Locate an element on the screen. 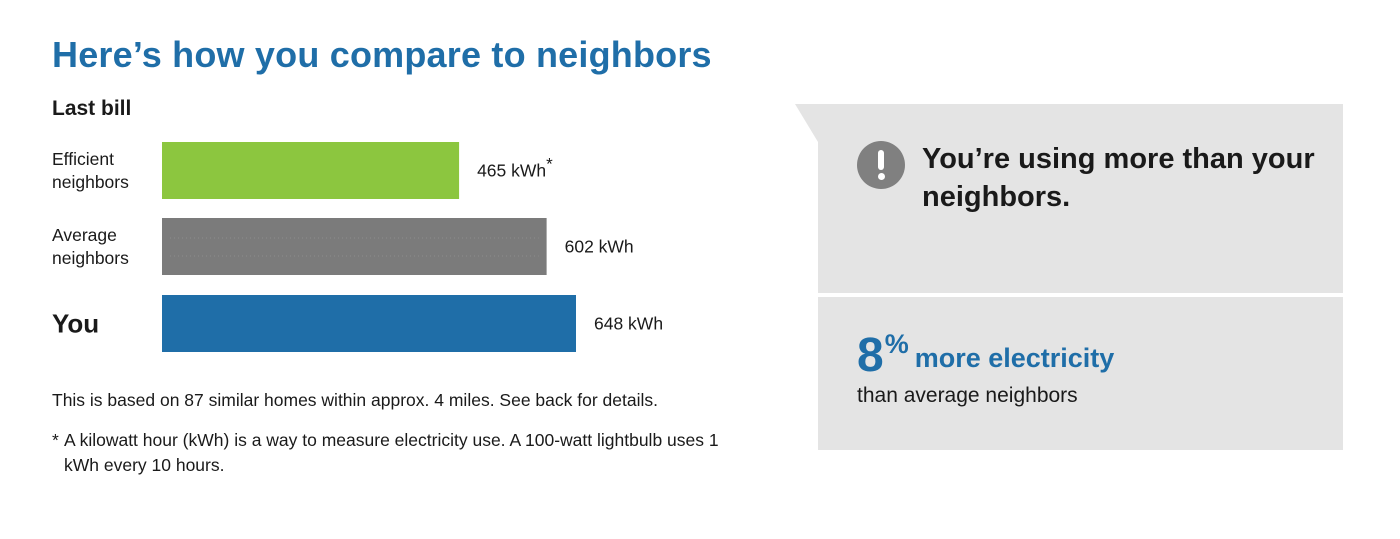 Image resolution: width=1400 pixels, height=539 pixels. exclamation-icon is located at coordinates (881, 165).